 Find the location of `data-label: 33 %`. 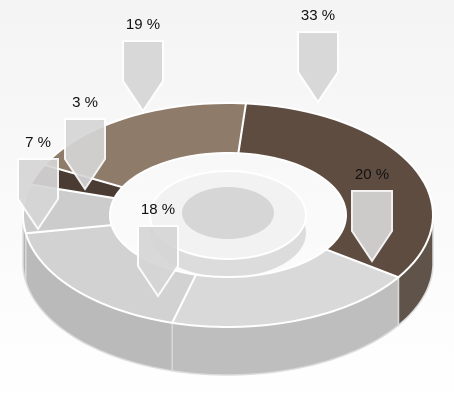

data-label: 33 % is located at coordinates (318, 15).